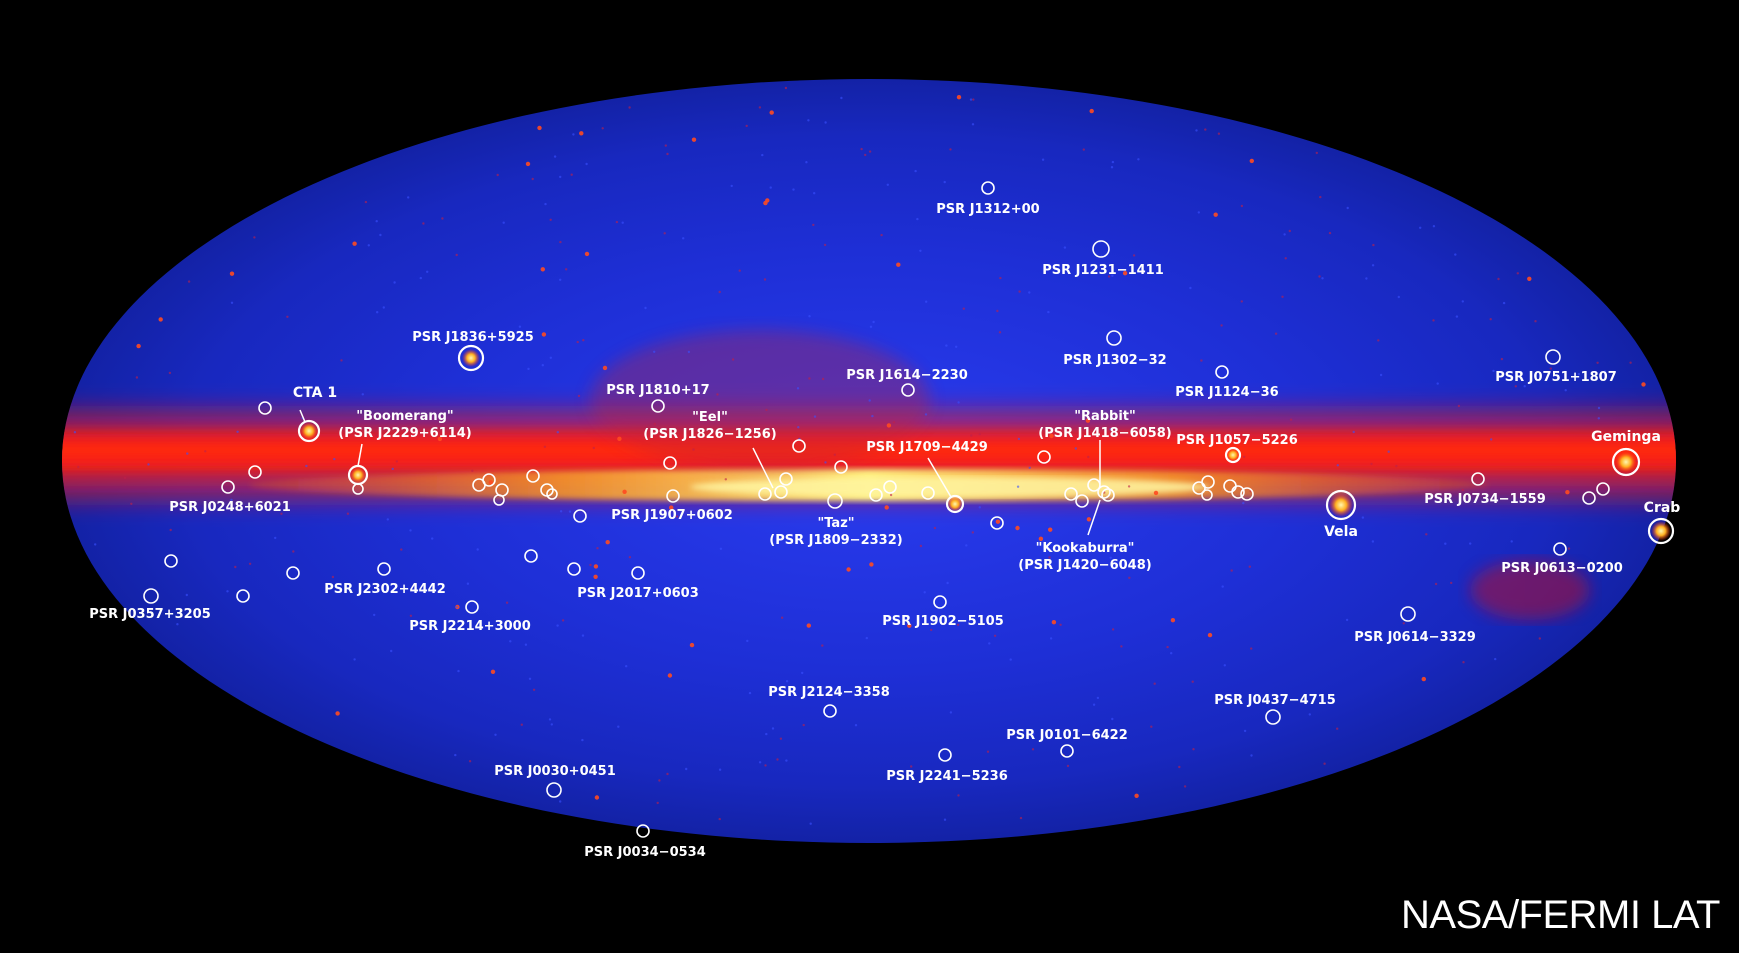 The width and height of the screenshot is (1739, 953). Describe the element at coordinates (638, 573) in the screenshot. I see `ring-j2017` at that location.